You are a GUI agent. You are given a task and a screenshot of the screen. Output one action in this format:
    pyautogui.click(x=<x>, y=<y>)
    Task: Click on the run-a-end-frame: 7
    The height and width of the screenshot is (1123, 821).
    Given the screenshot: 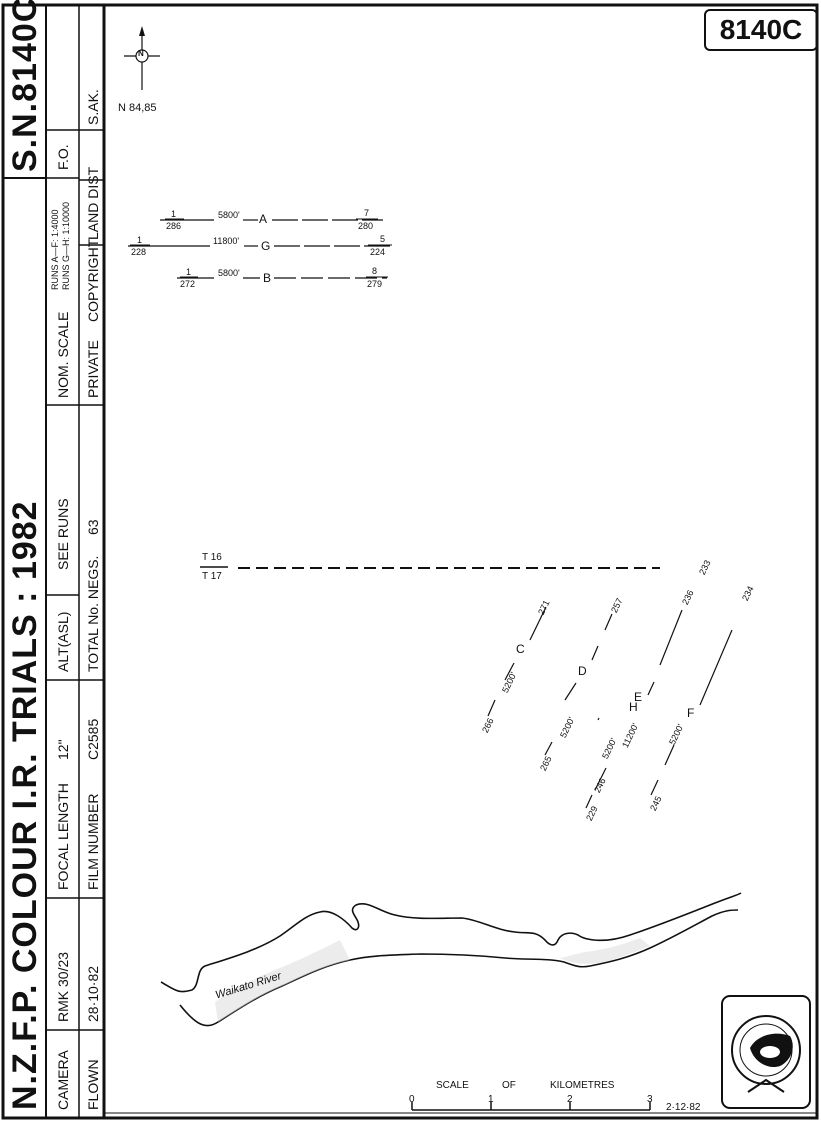 What is the action you would take?
    pyautogui.click(x=367, y=213)
    